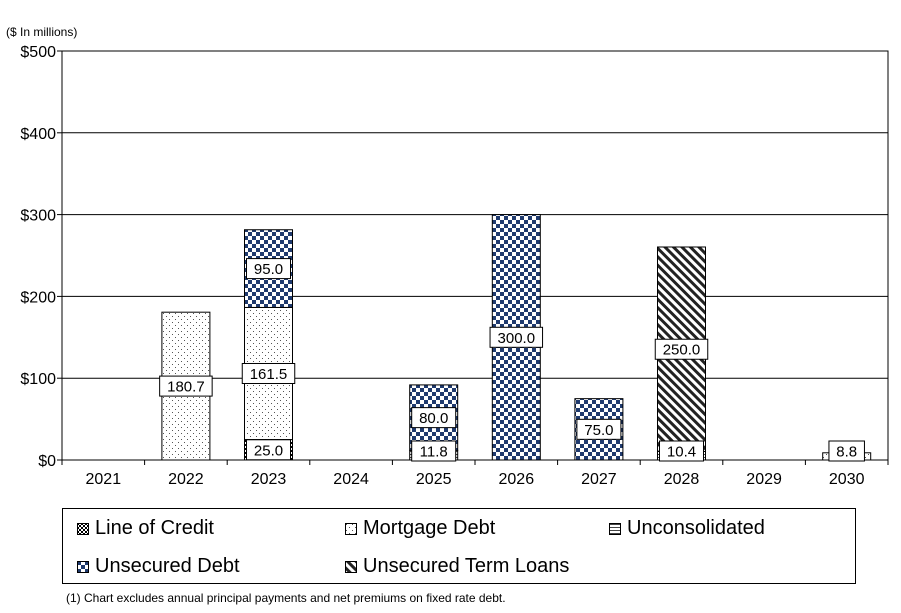 This screenshot has height=613, width=901. Describe the element at coordinates (154, 528) in the screenshot. I see `legend-label: Line of Credit` at that location.